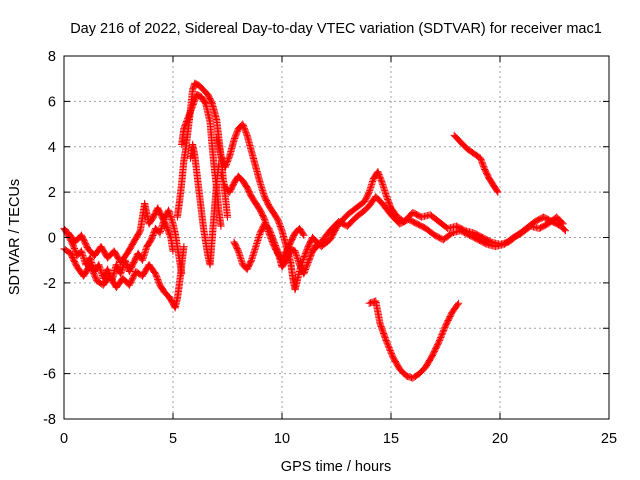 The height and width of the screenshot is (480, 640). What do you see at coordinates (336, 467) in the screenshot?
I see `x-axis-label: GPS time / hours` at bounding box center [336, 467].